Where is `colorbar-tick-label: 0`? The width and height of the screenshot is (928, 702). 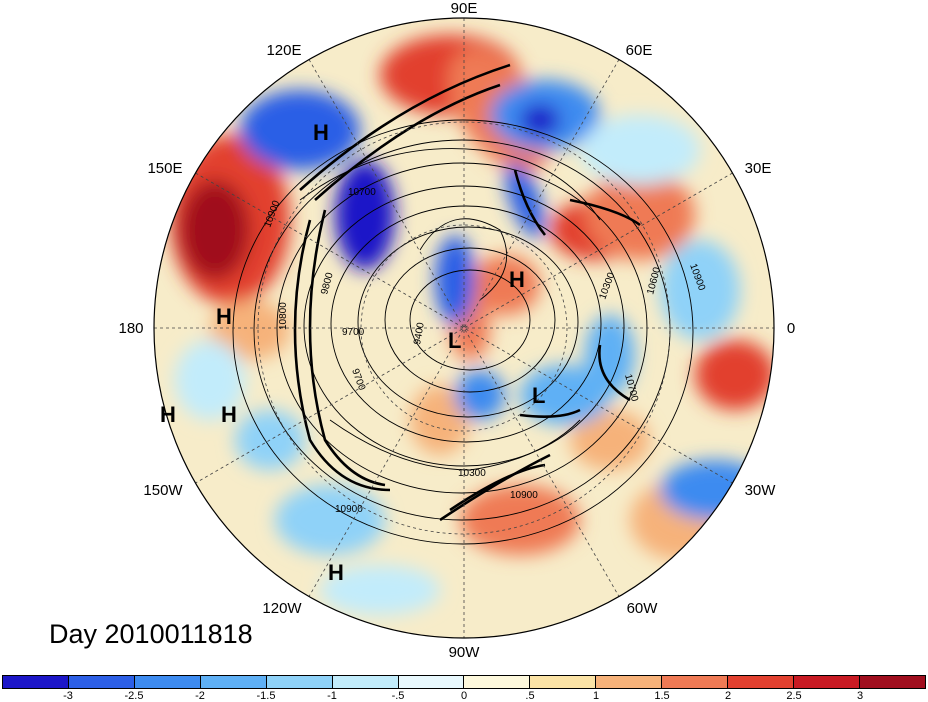
colorbar-tick-label: 0 is located at coordinates (464, 696).